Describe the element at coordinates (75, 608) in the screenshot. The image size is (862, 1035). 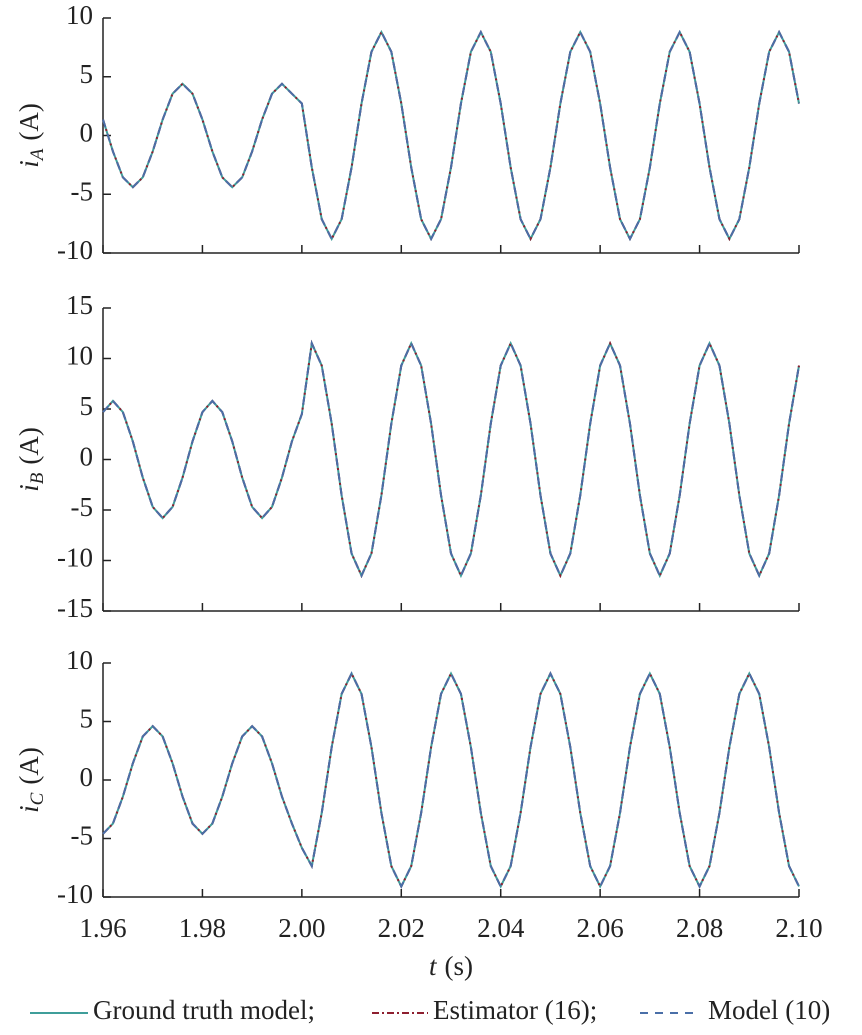
I see `y-tick-label: -15` at that location.